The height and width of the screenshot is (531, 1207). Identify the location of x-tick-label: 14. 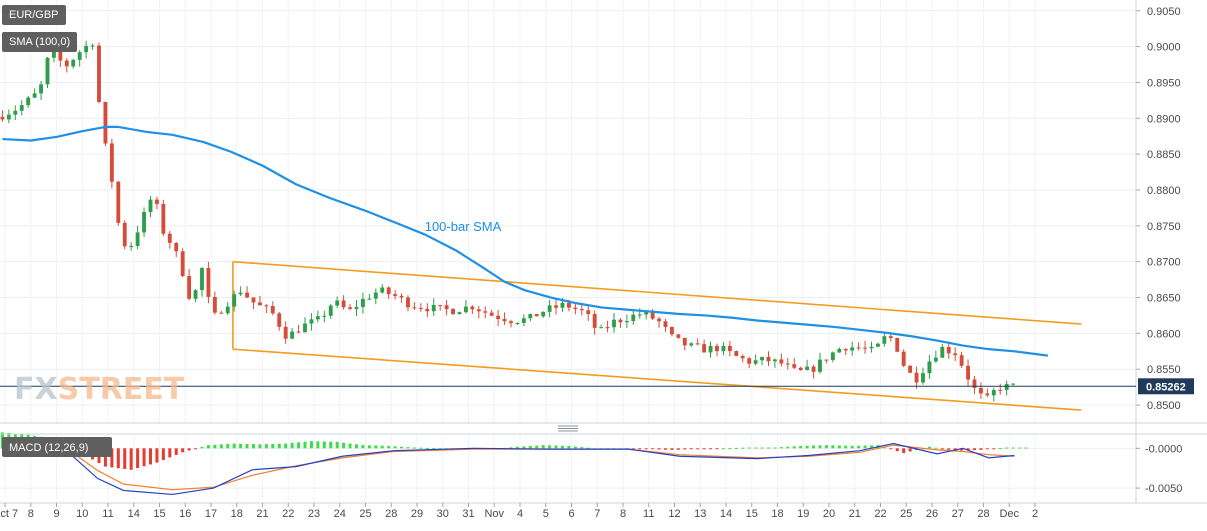
(134, 514).